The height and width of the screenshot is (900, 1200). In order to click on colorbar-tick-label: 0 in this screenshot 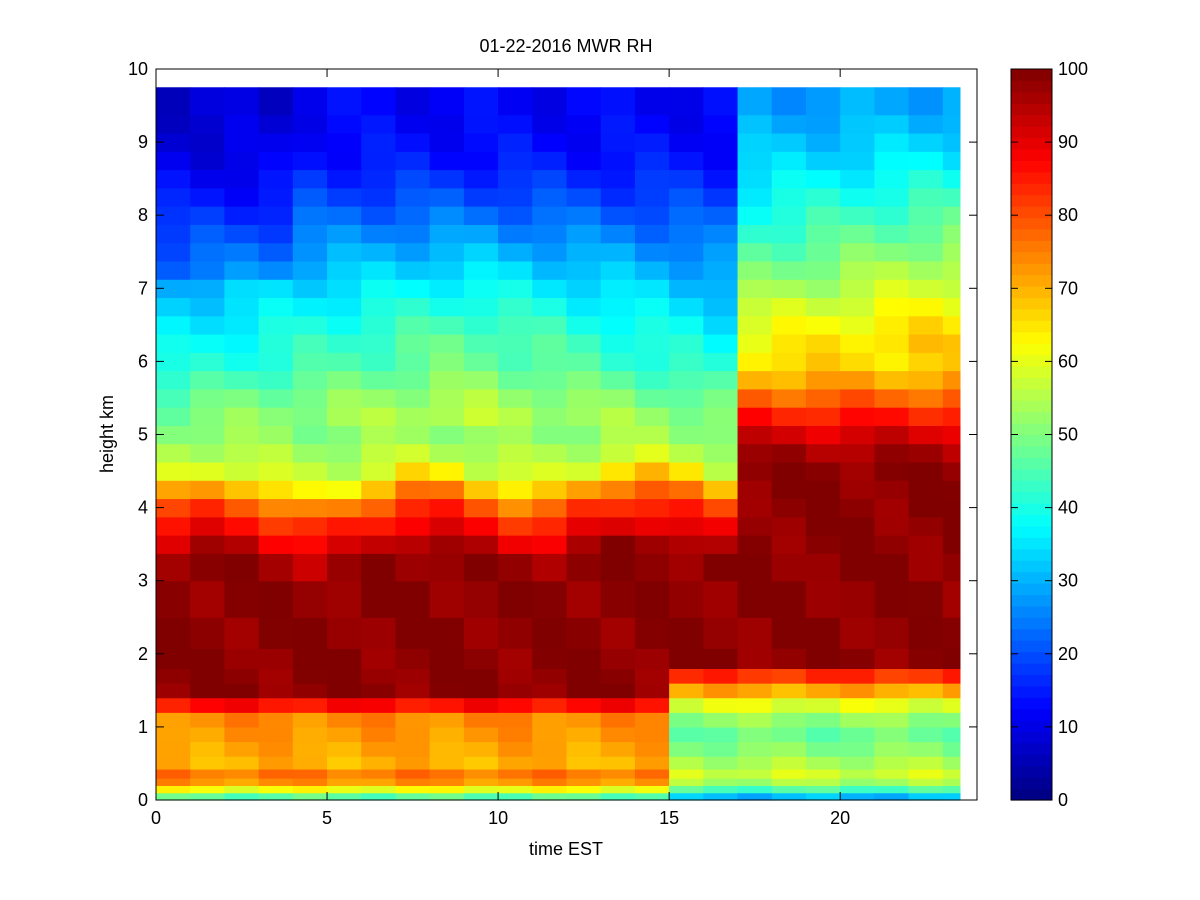, I will do `click(1063, 800)`.